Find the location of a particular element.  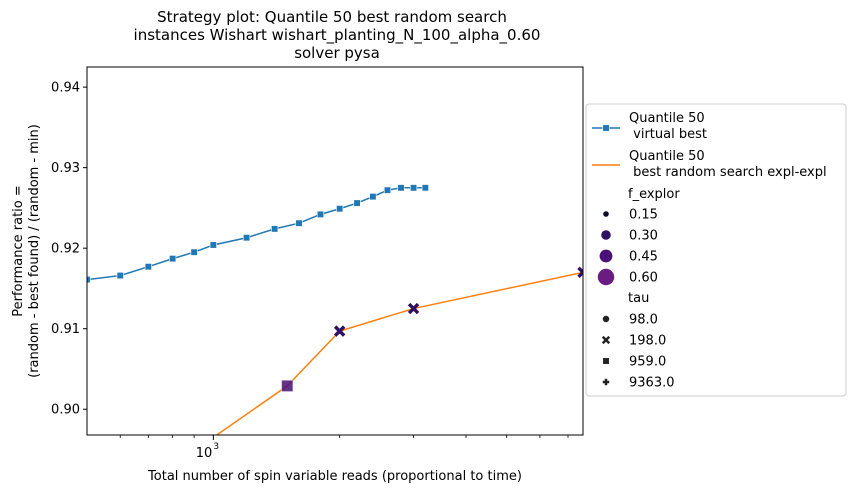

legend-style-label: 198.0 is located at coordinates (647, 341).